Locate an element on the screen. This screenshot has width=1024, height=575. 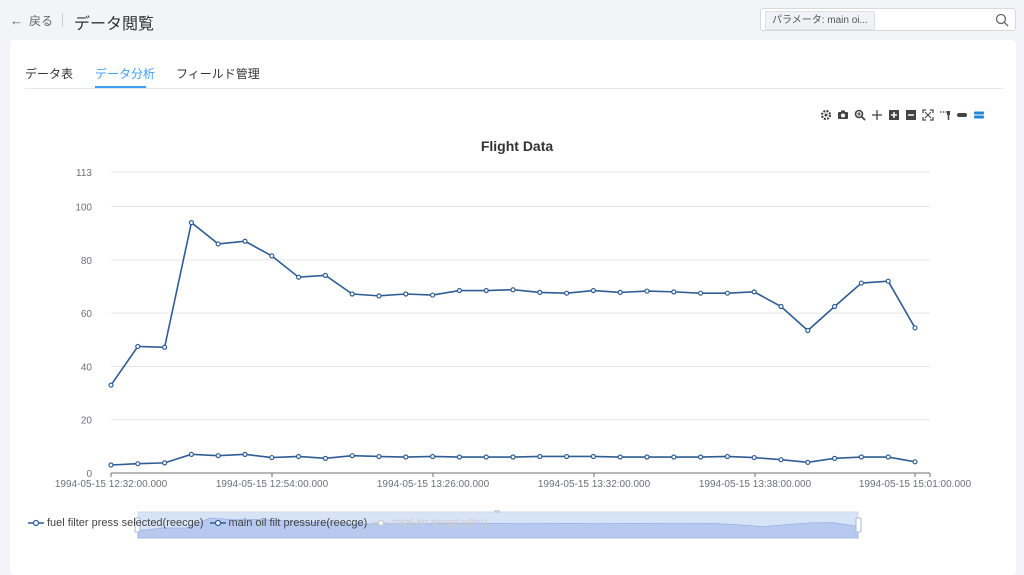
tab-data-table: データ表 is located at coordinates (49, 74).